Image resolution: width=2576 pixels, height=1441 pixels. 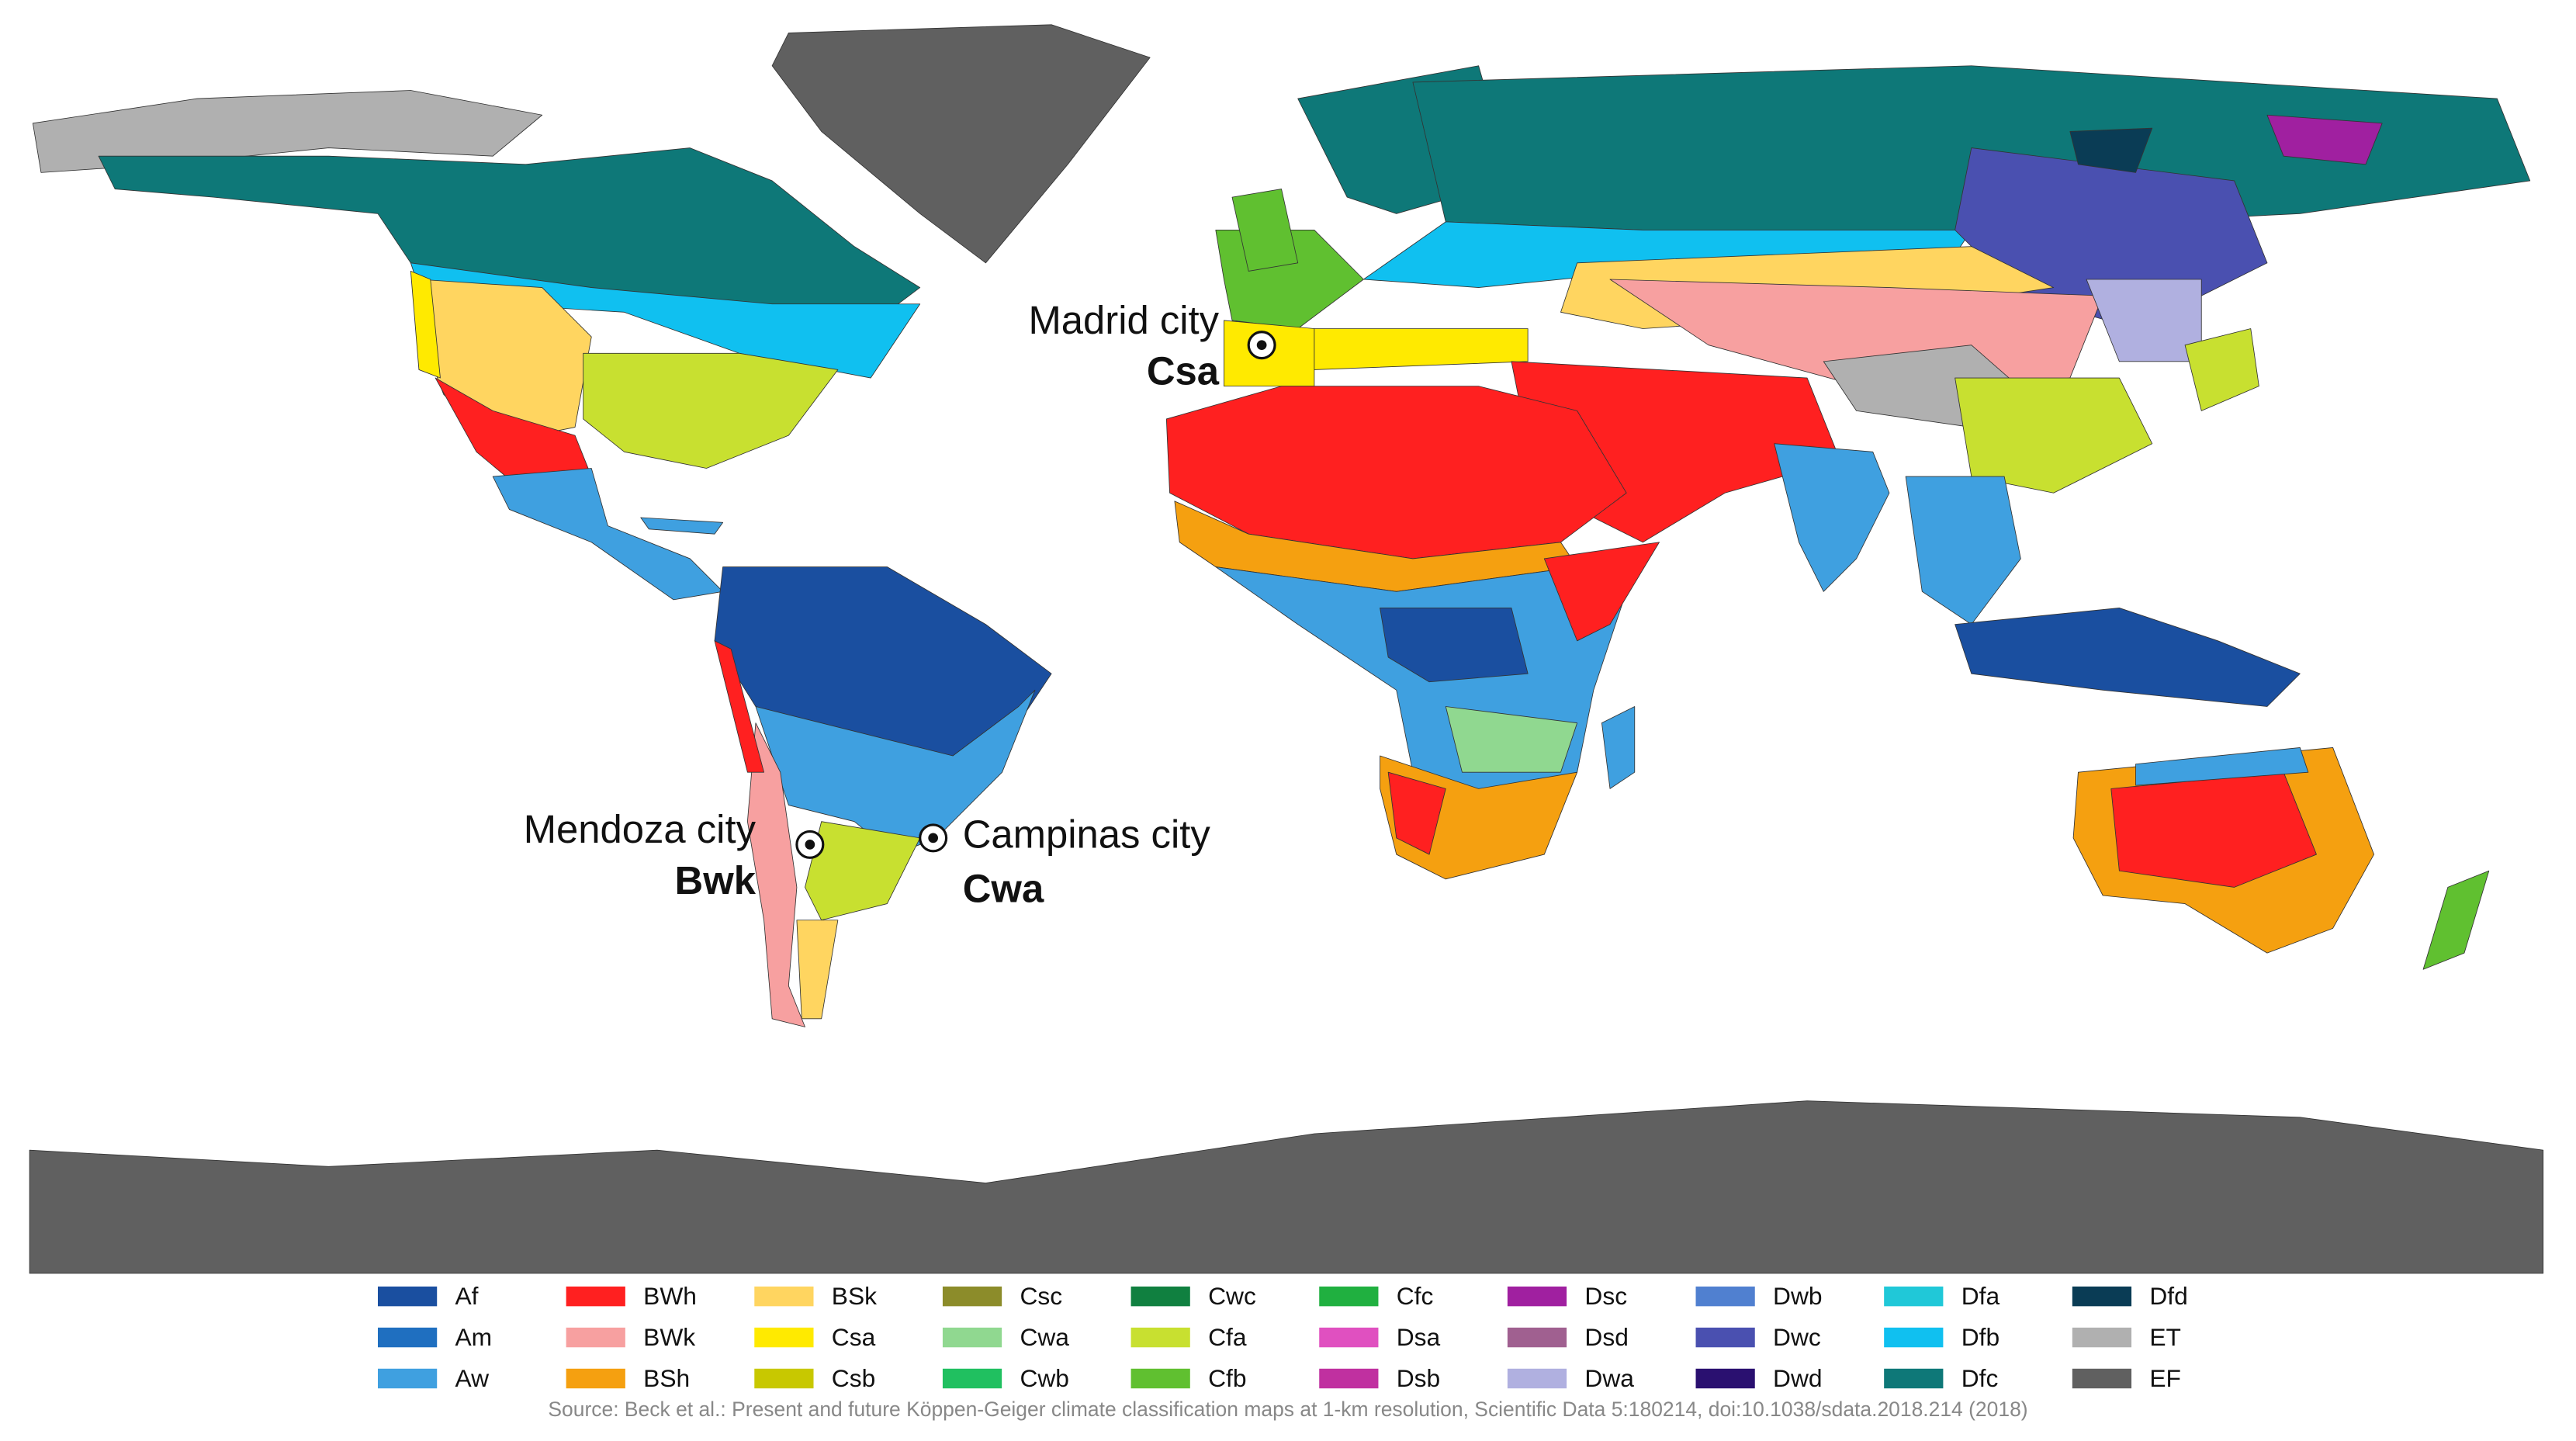 I want to click on legend-label: Cfc, so click(x=1415, y=1296).